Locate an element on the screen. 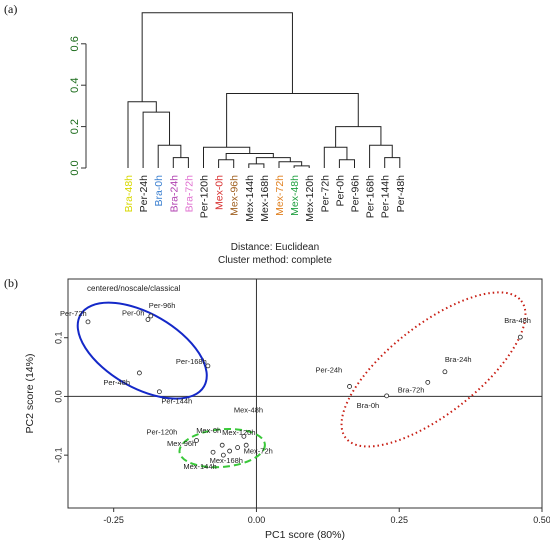  dendrogram-leaf-label: Bra-72h is located at coordinates (189, 194).